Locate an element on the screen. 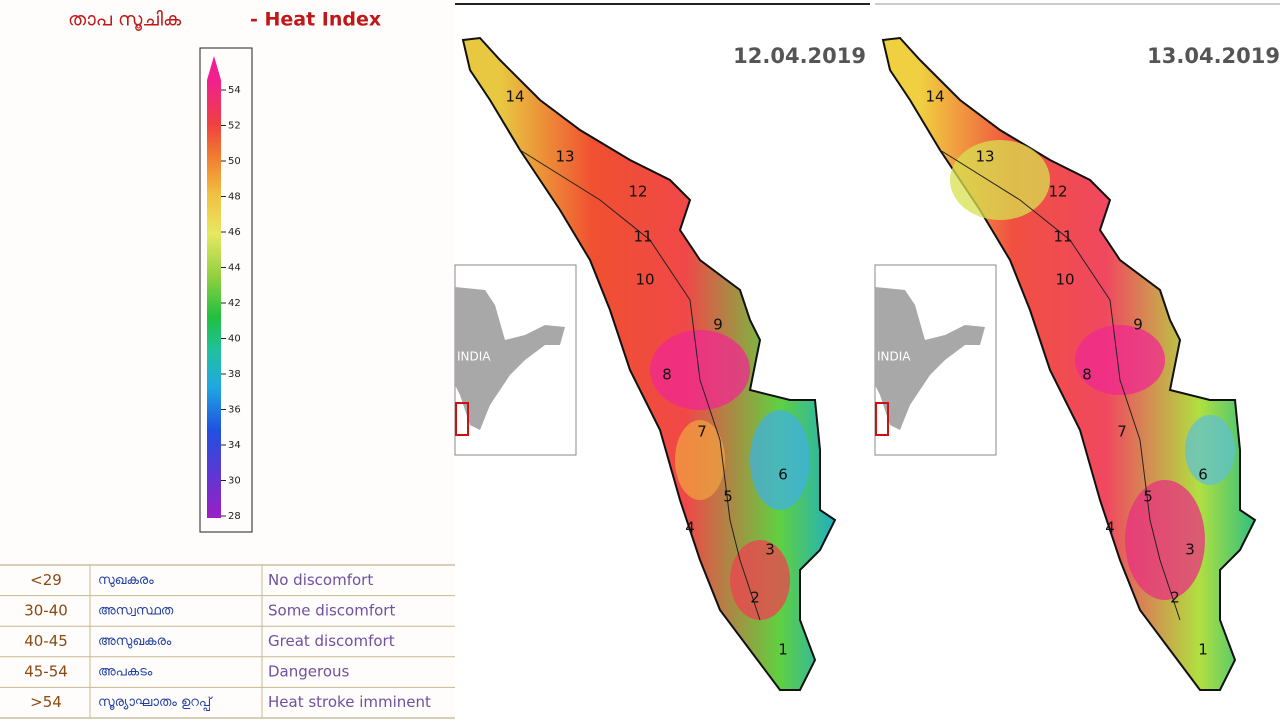 Image resolution: width=1280 pixels, height=720 pixels. map-date: 13.04.2019 is located at coordinates (1213, 56).